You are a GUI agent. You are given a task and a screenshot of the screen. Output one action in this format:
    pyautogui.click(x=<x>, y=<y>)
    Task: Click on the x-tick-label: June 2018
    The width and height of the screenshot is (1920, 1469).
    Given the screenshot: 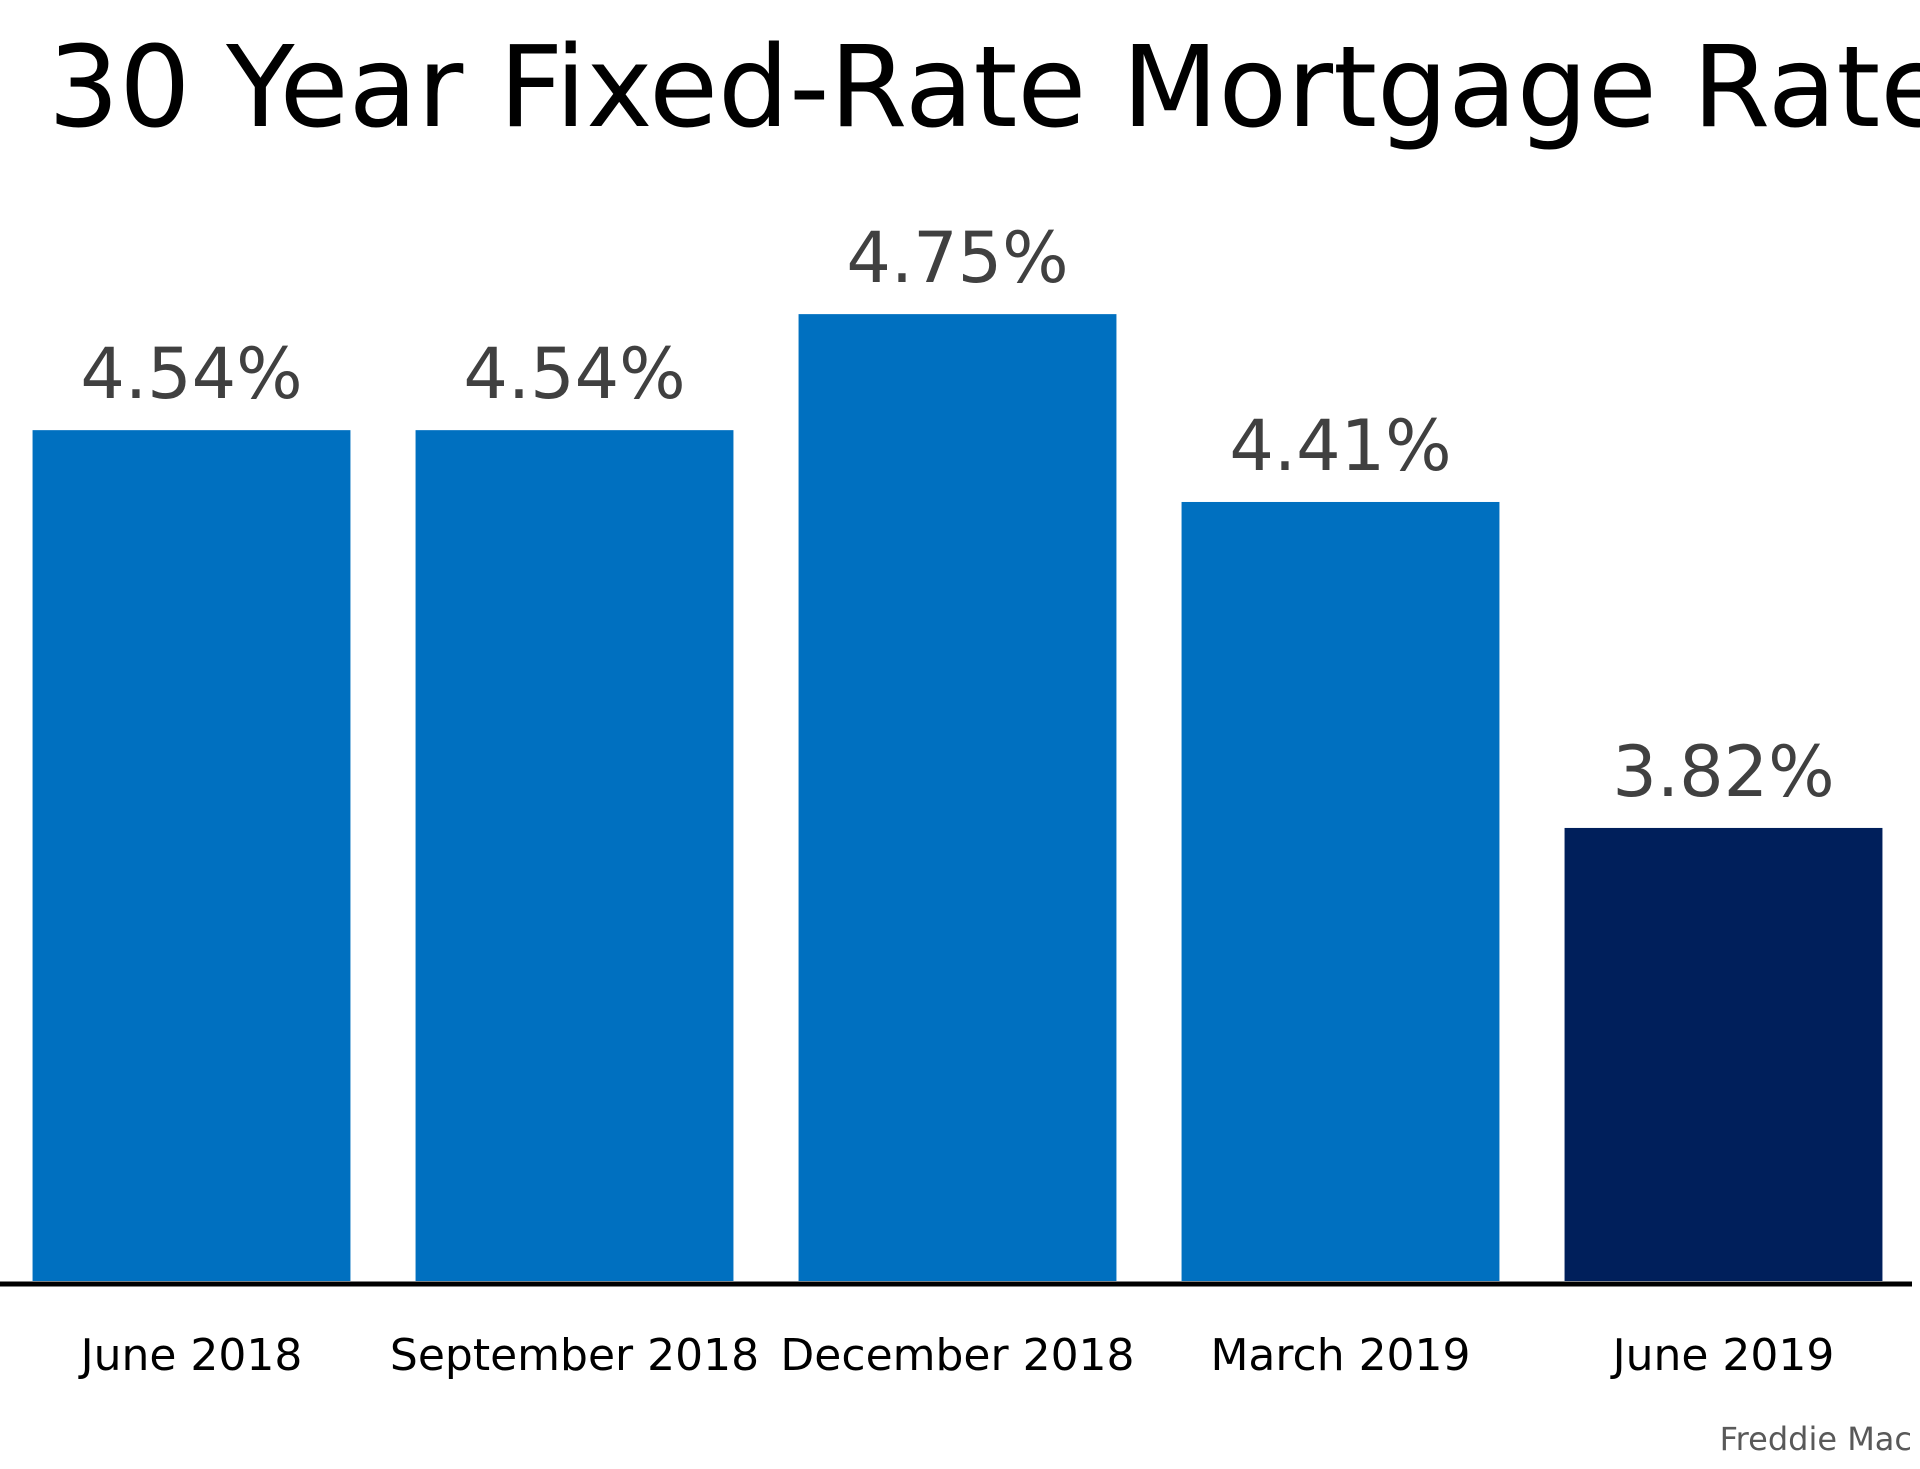 What is the action you would take?
    pyautogui.click(x=190, y=1355)
    